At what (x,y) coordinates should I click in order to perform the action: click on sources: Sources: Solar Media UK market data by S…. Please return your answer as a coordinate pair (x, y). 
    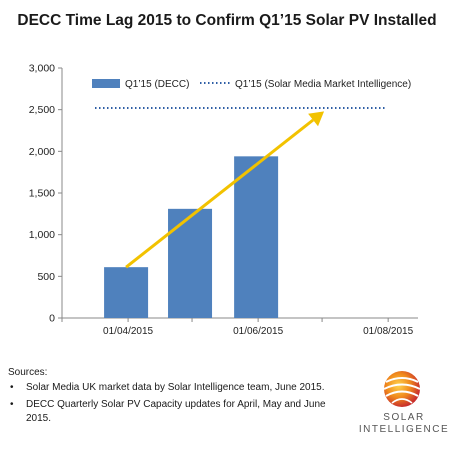
    Looking at the image, I should click on (168, 395).